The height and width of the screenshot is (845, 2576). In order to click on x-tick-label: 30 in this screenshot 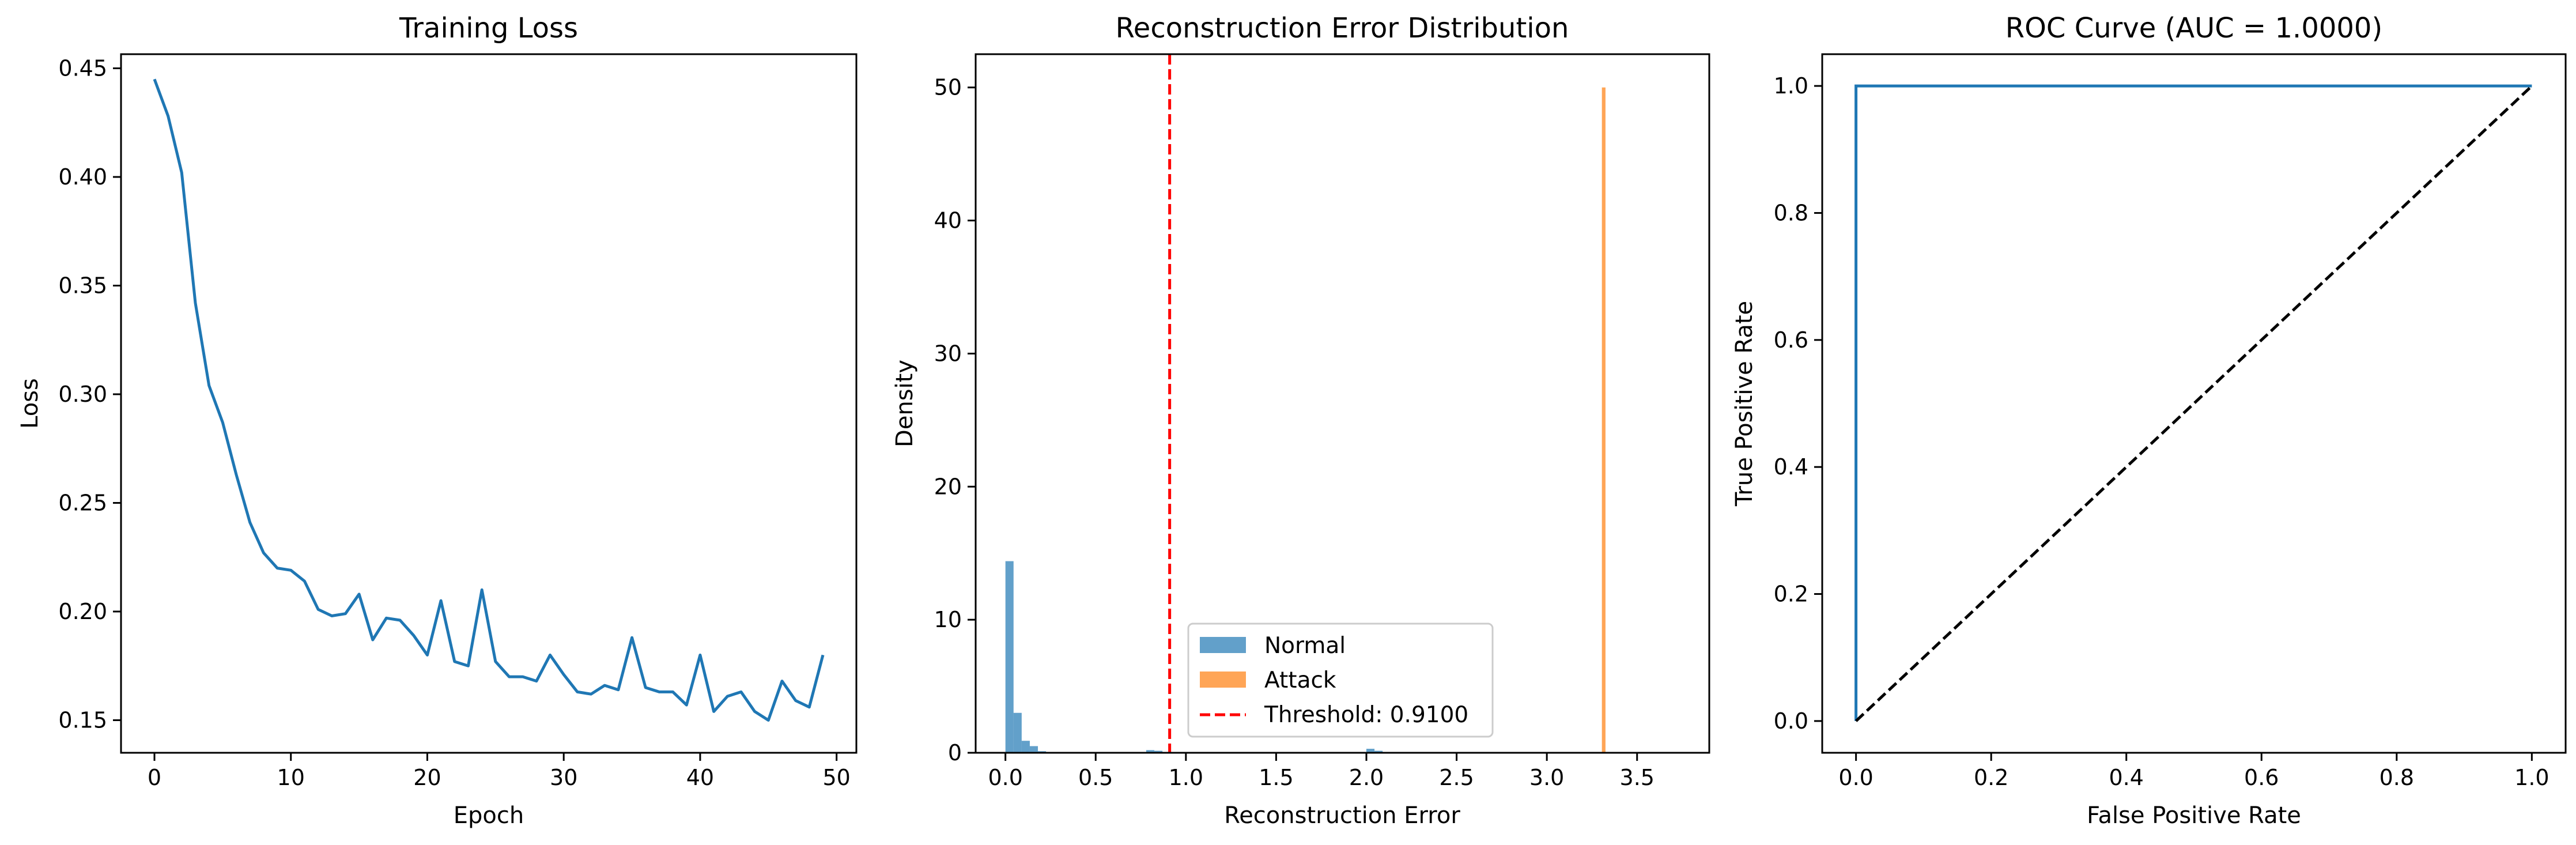, I will do `click(563, 777)`.